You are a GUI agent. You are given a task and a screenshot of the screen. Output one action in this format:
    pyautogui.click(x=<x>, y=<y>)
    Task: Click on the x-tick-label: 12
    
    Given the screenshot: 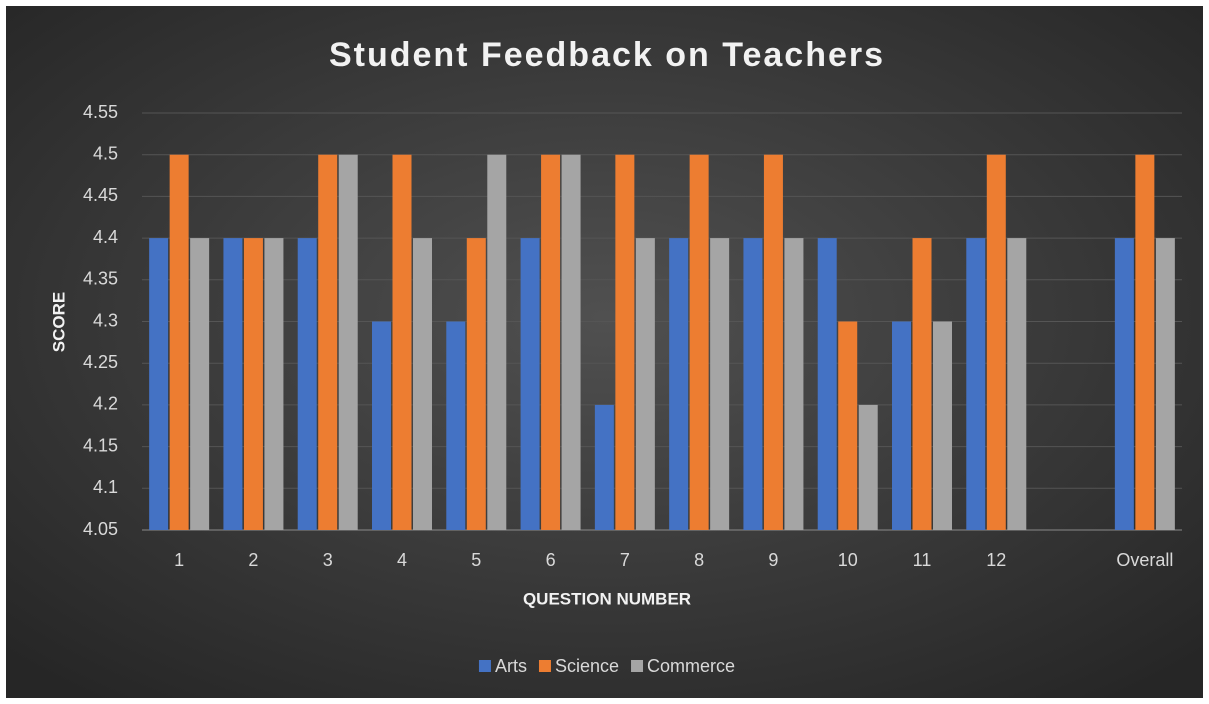 What is the action you would take?
    pyautogui.click(x=996, y=560)
    